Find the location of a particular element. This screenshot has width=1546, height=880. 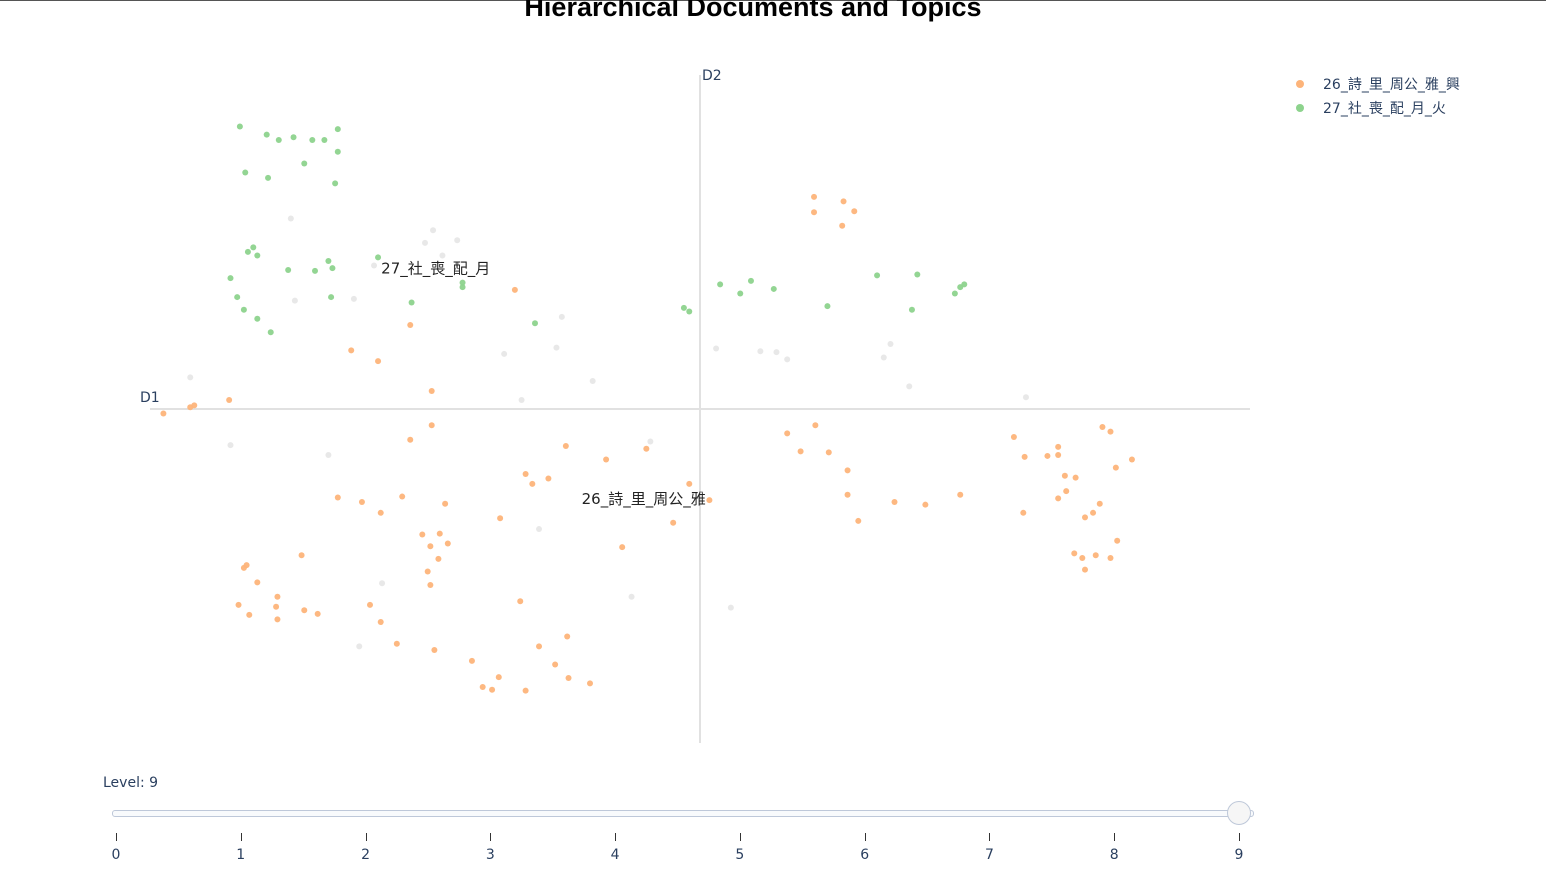

slider-tick-label: 3 is located at coordinates (490, 855).